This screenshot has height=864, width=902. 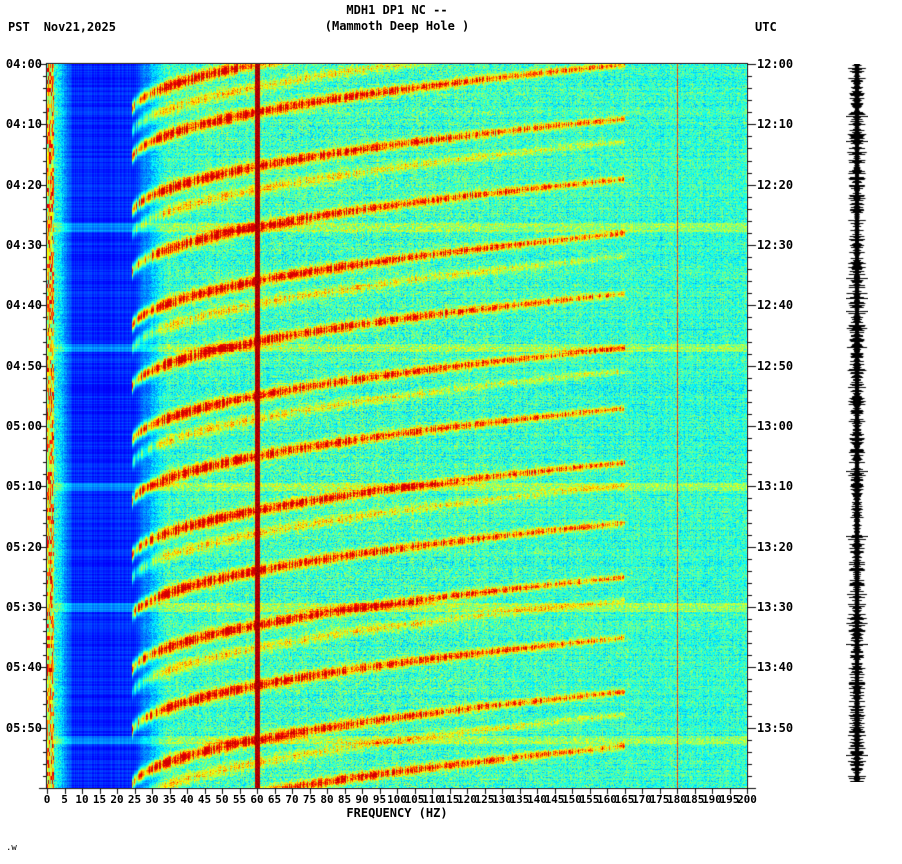 What do you see at coordinates (432, 799) in the screenshot?
I see `freq-tick-label: 110` at bounding box center [432, 799].